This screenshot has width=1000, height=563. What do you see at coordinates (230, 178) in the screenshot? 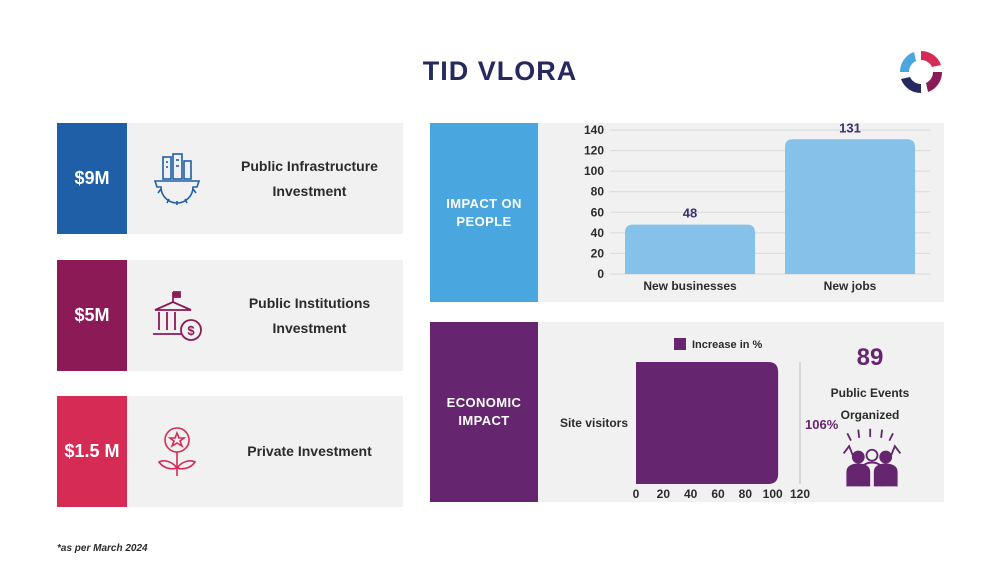
I see `investment-card-infrastructure: $9M Public Infrastructure Investment` at bounding box center [230, 178].